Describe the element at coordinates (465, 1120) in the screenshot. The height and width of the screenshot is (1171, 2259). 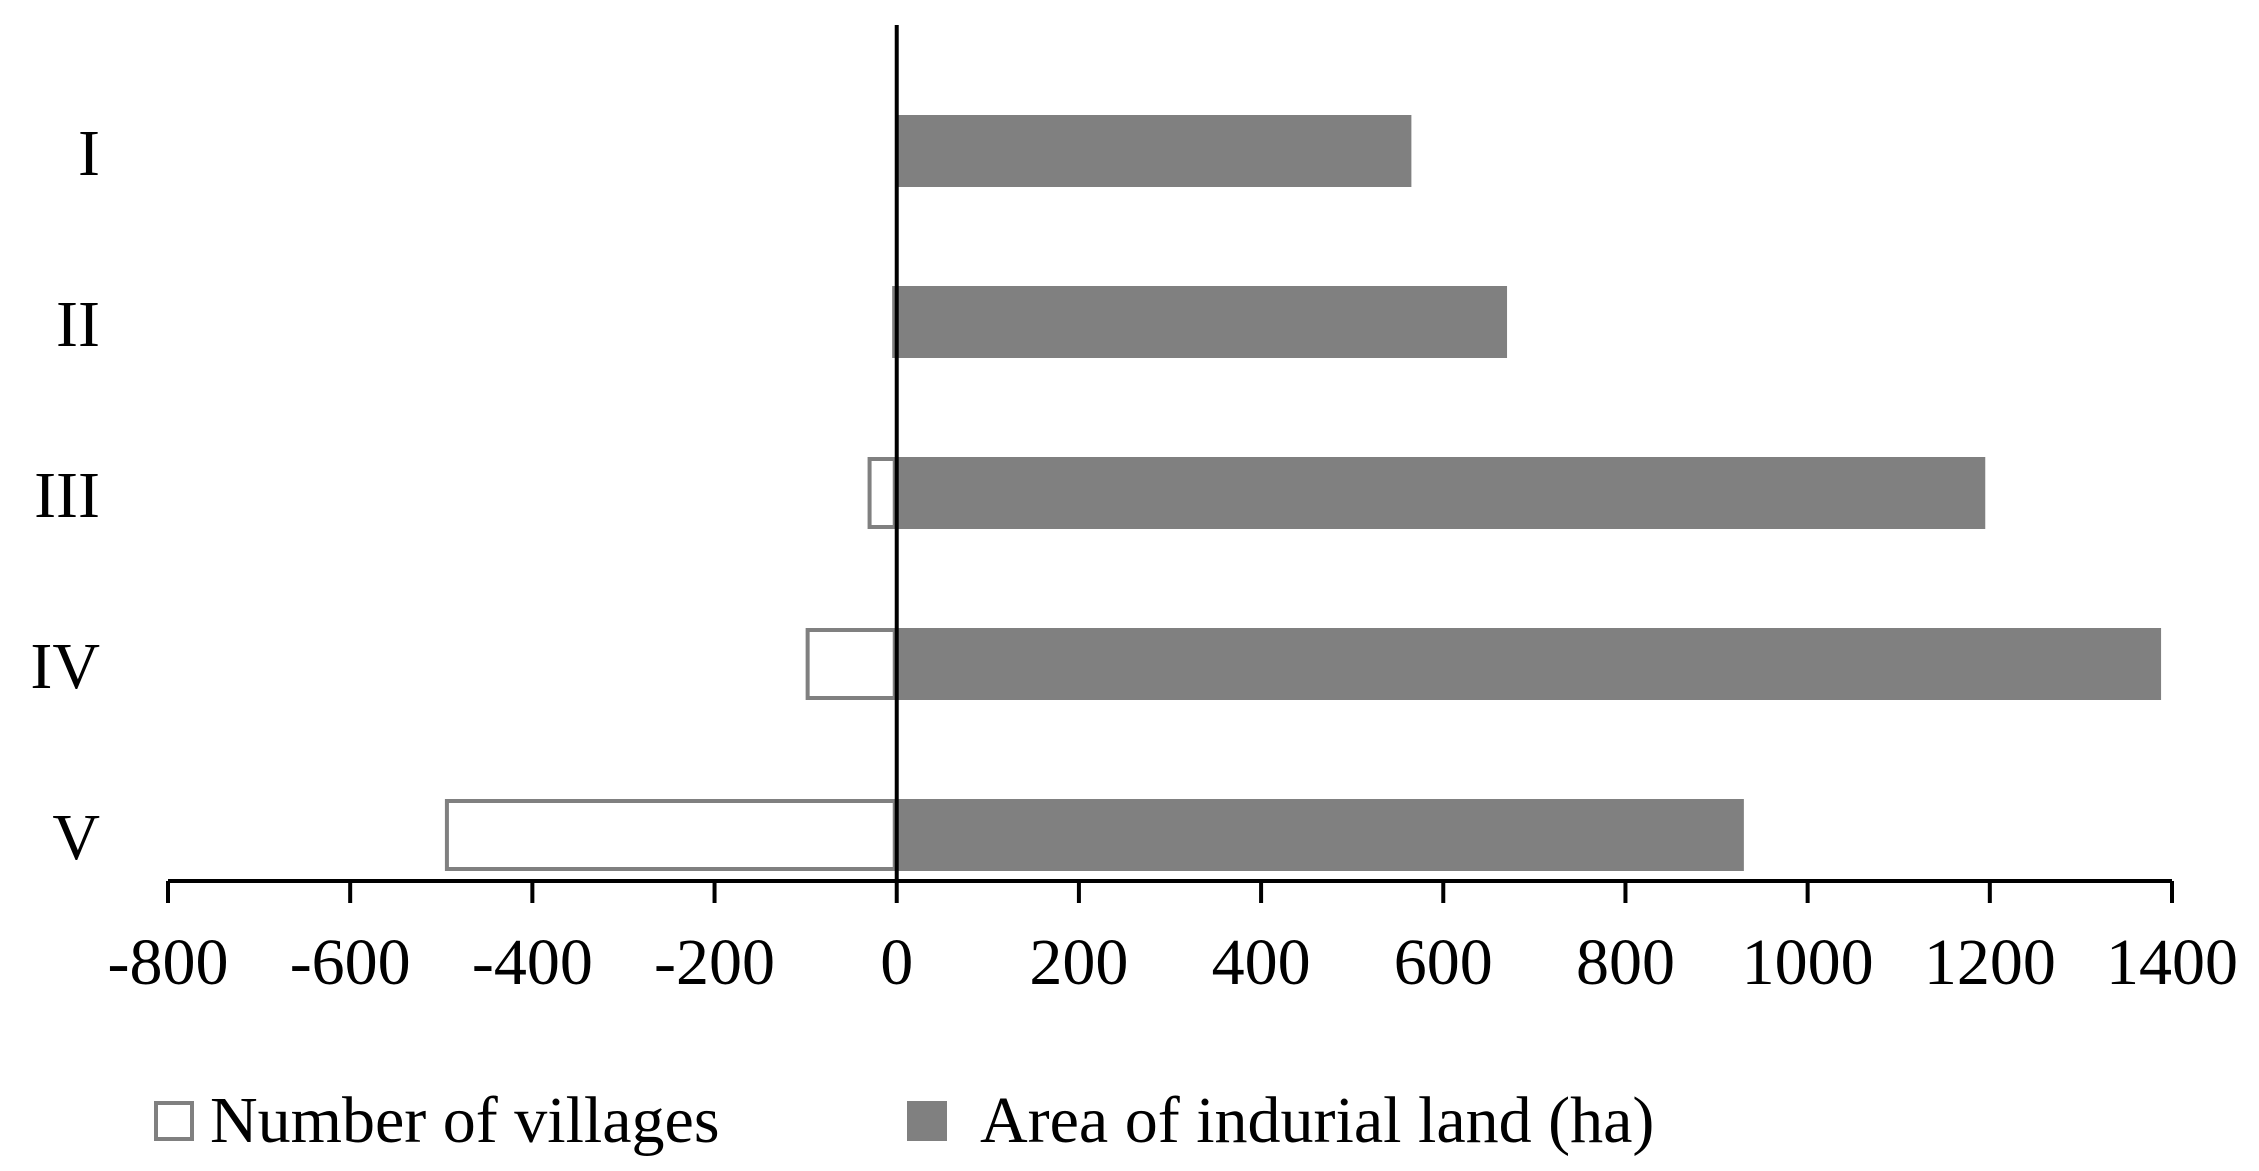
I see `legend-label: Number of villages` at that location.